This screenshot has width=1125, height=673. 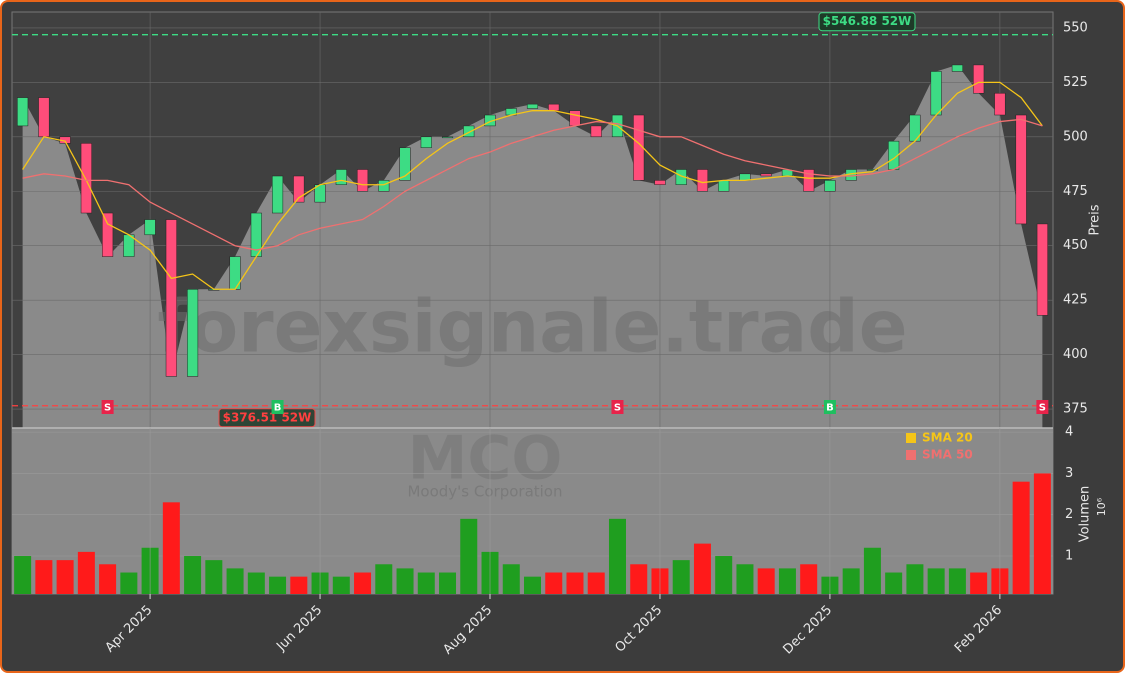 What do you see at coordinates (947, 455) in the screenshot?
I see `legend-label: SMA 50` at bounding box center [947, 455].